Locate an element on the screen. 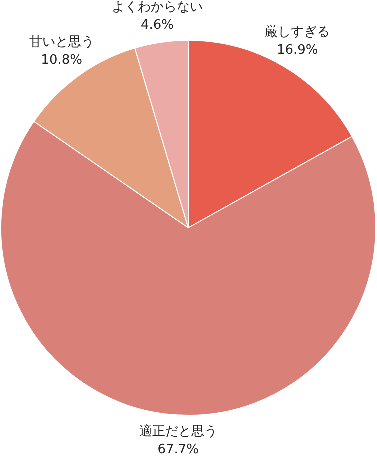  slice-label: 厳しすぎる is located at coordinates (297, 32).